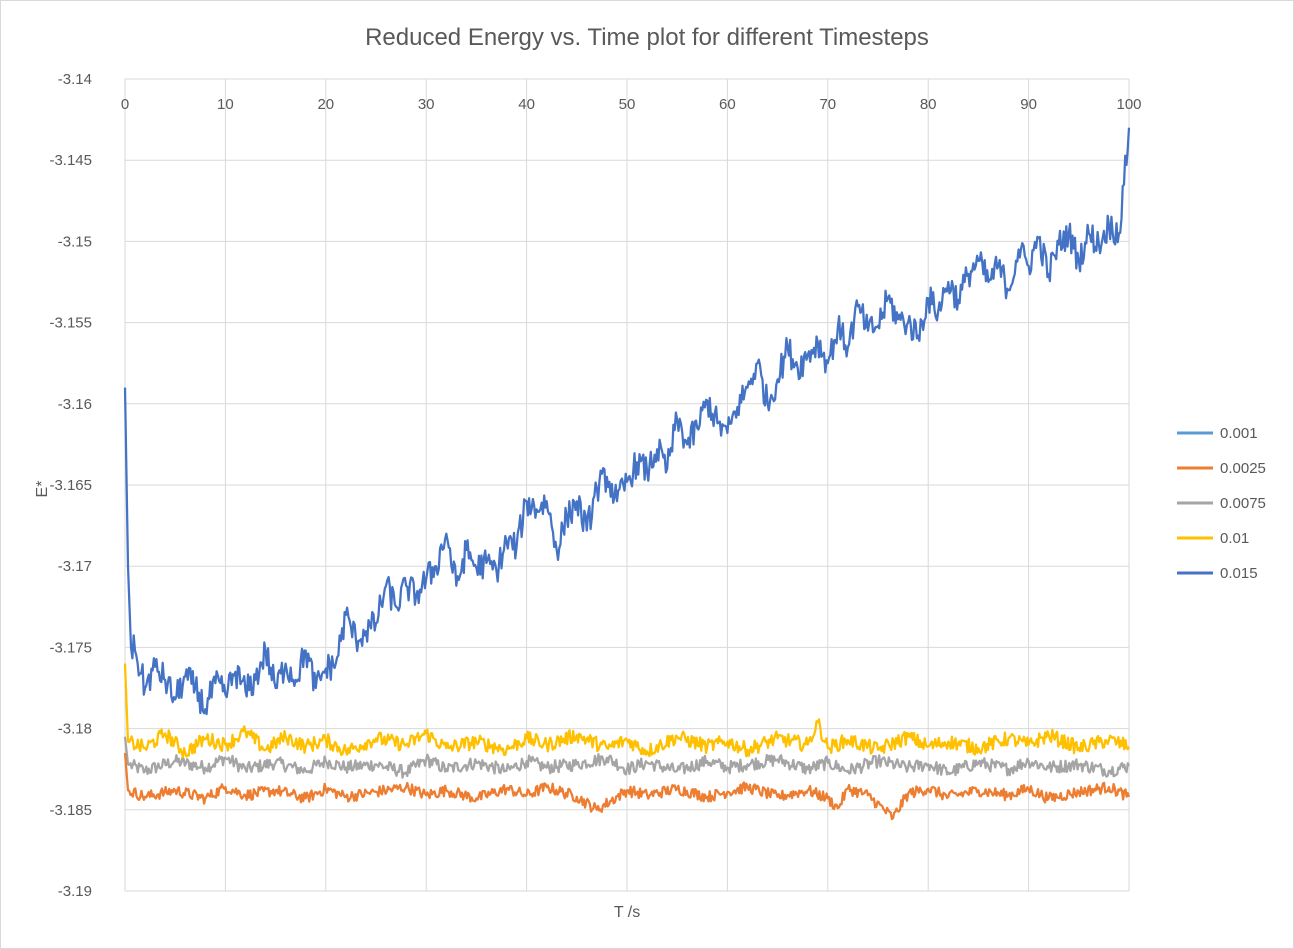 The height and width of the screenshot is (949, 1294). I want to click on y-tick-label: -3.185, so click(70, 810).